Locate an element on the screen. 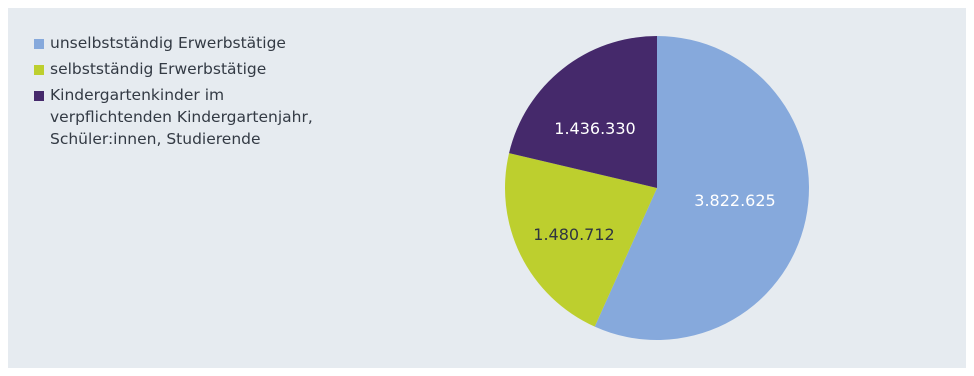 The width and height of the screenshot is (974, 376). legend-label: unselbstständig Erwerbstätige is located at coordinates (168, 43).